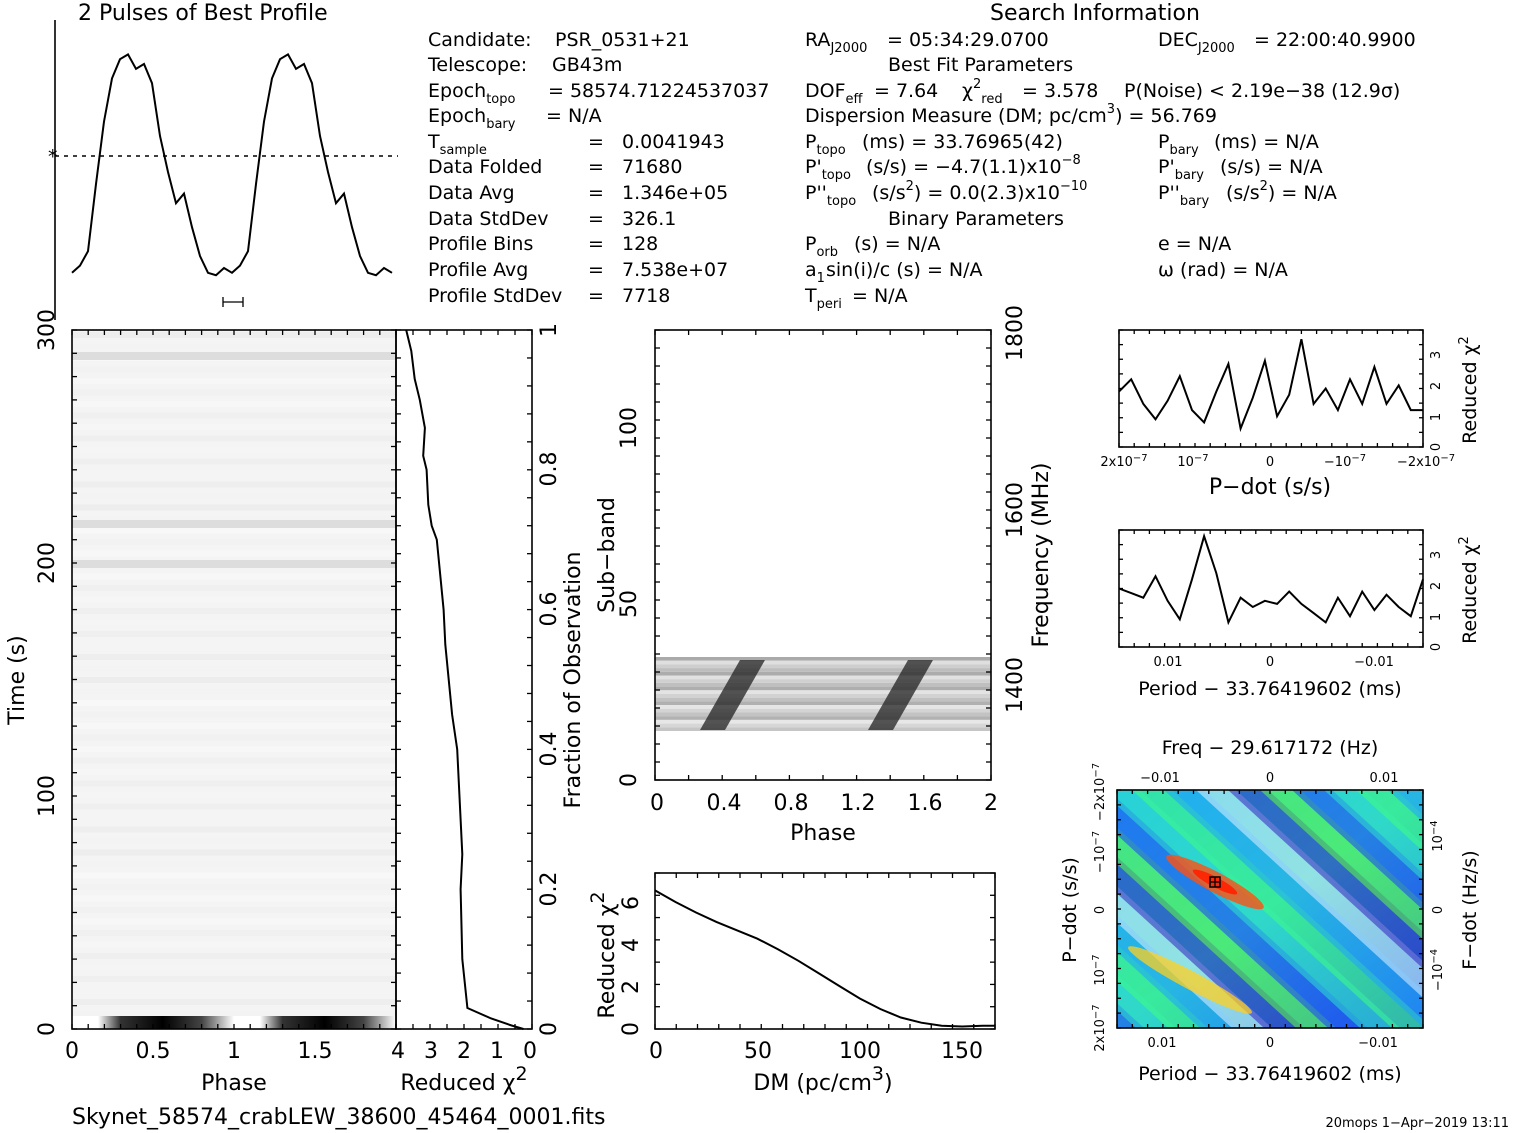  What do you see at coordinates (656, 1051) in the screenshot?
I see `dm-xtick-0: 0` at bounding box center [656, 1051].